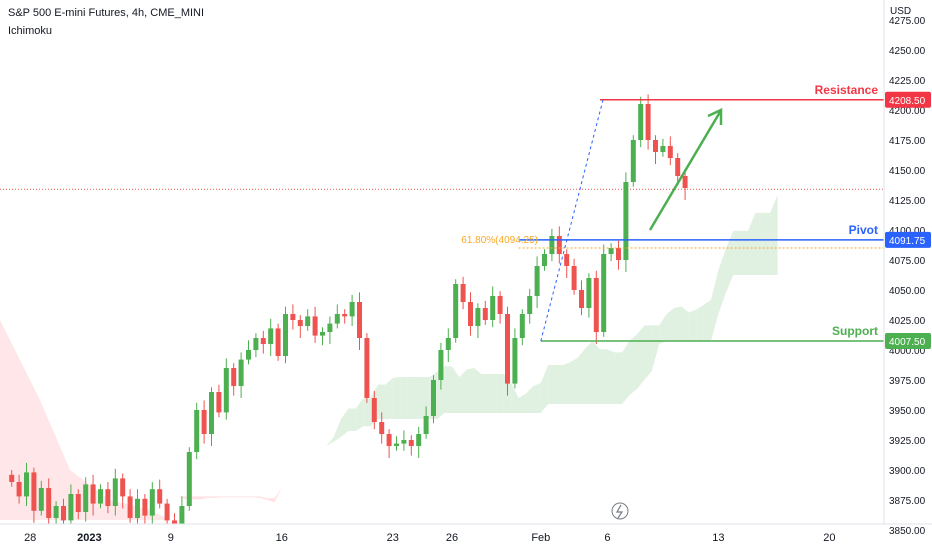 The height and width of the screenshot is (550, 932). I want to click on x-tick-label: 20, so click(829, 538).